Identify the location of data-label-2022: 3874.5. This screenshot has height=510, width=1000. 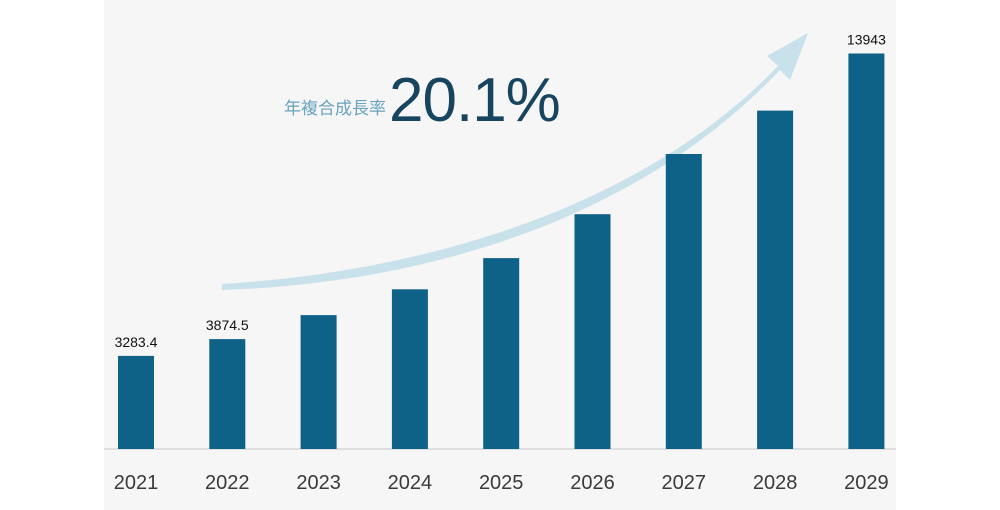
(227, 325).